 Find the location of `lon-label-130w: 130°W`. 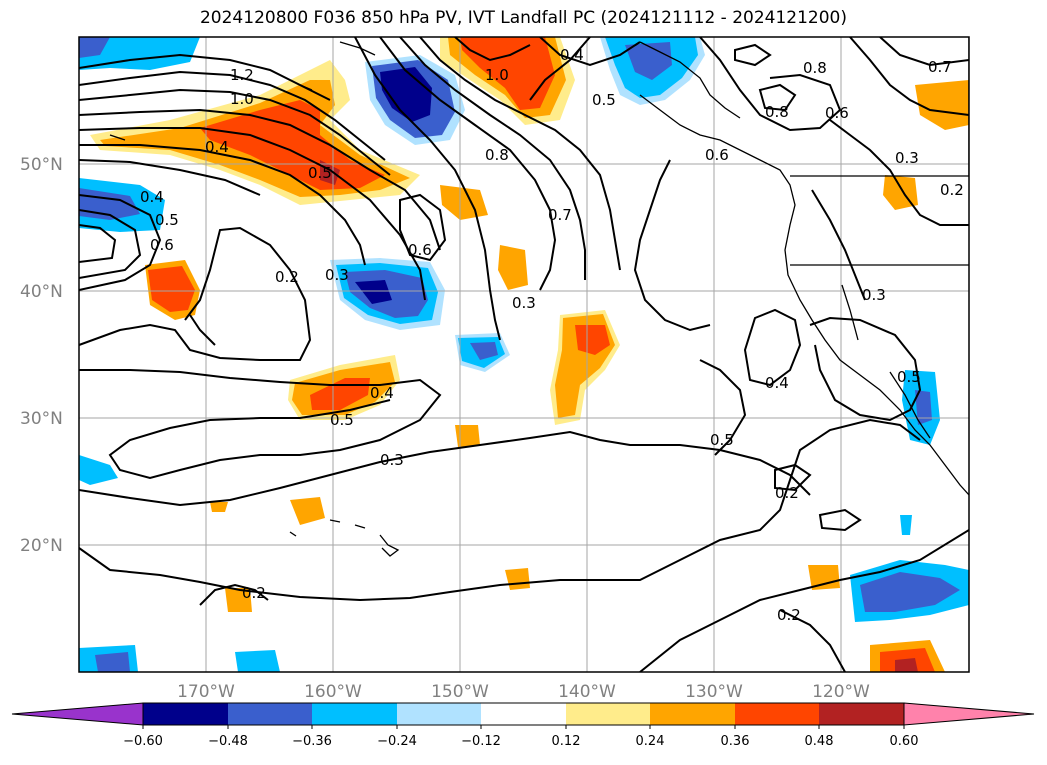

lon-label-130w: 130°W is located at coordinates (714, 692).